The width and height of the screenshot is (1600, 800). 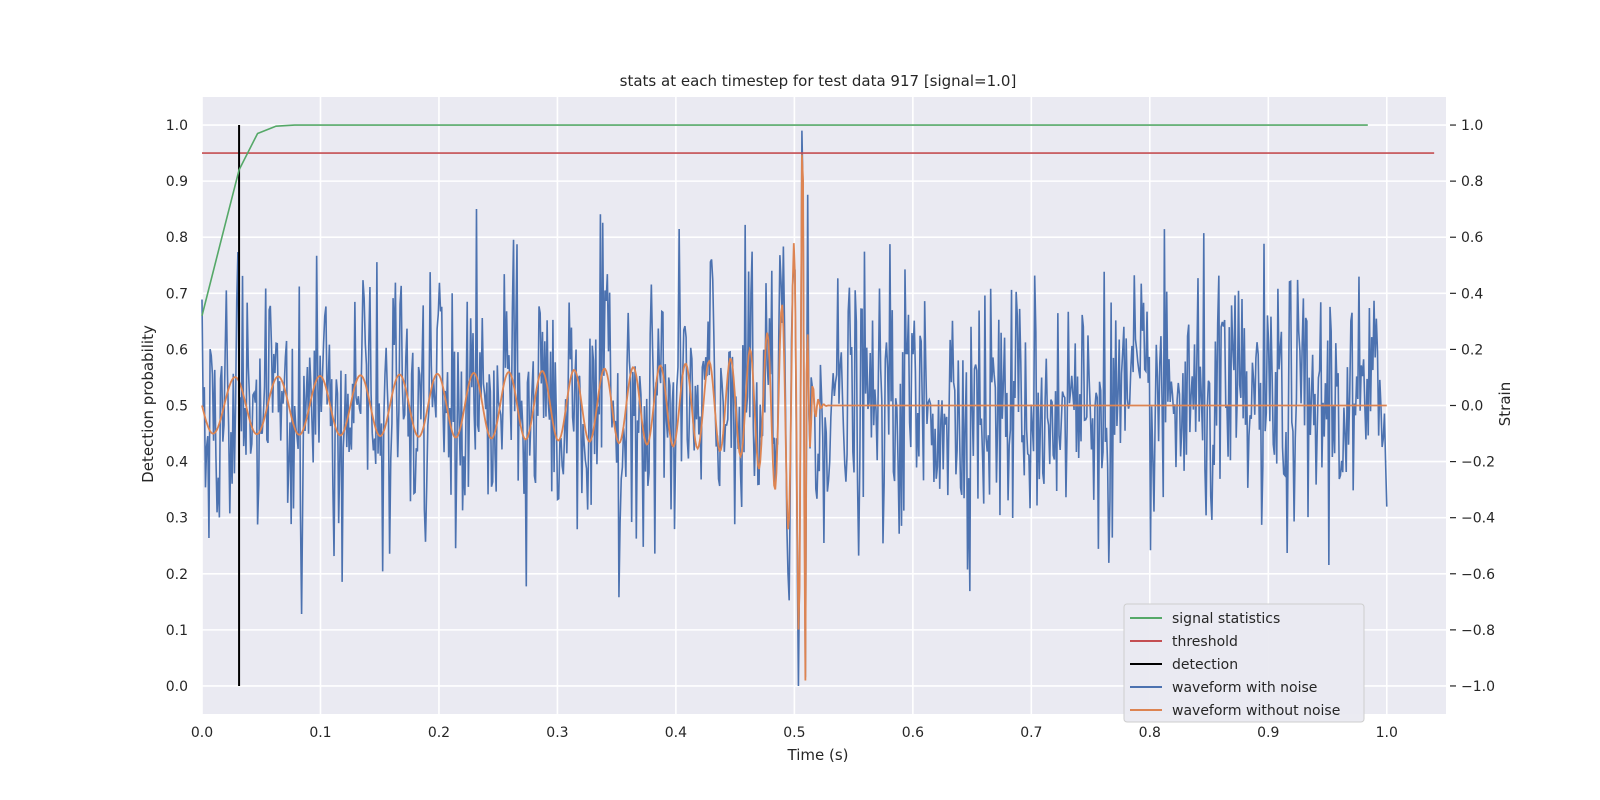 I want to click on x-tick-label: 0.5, so click(x=794, y=733).